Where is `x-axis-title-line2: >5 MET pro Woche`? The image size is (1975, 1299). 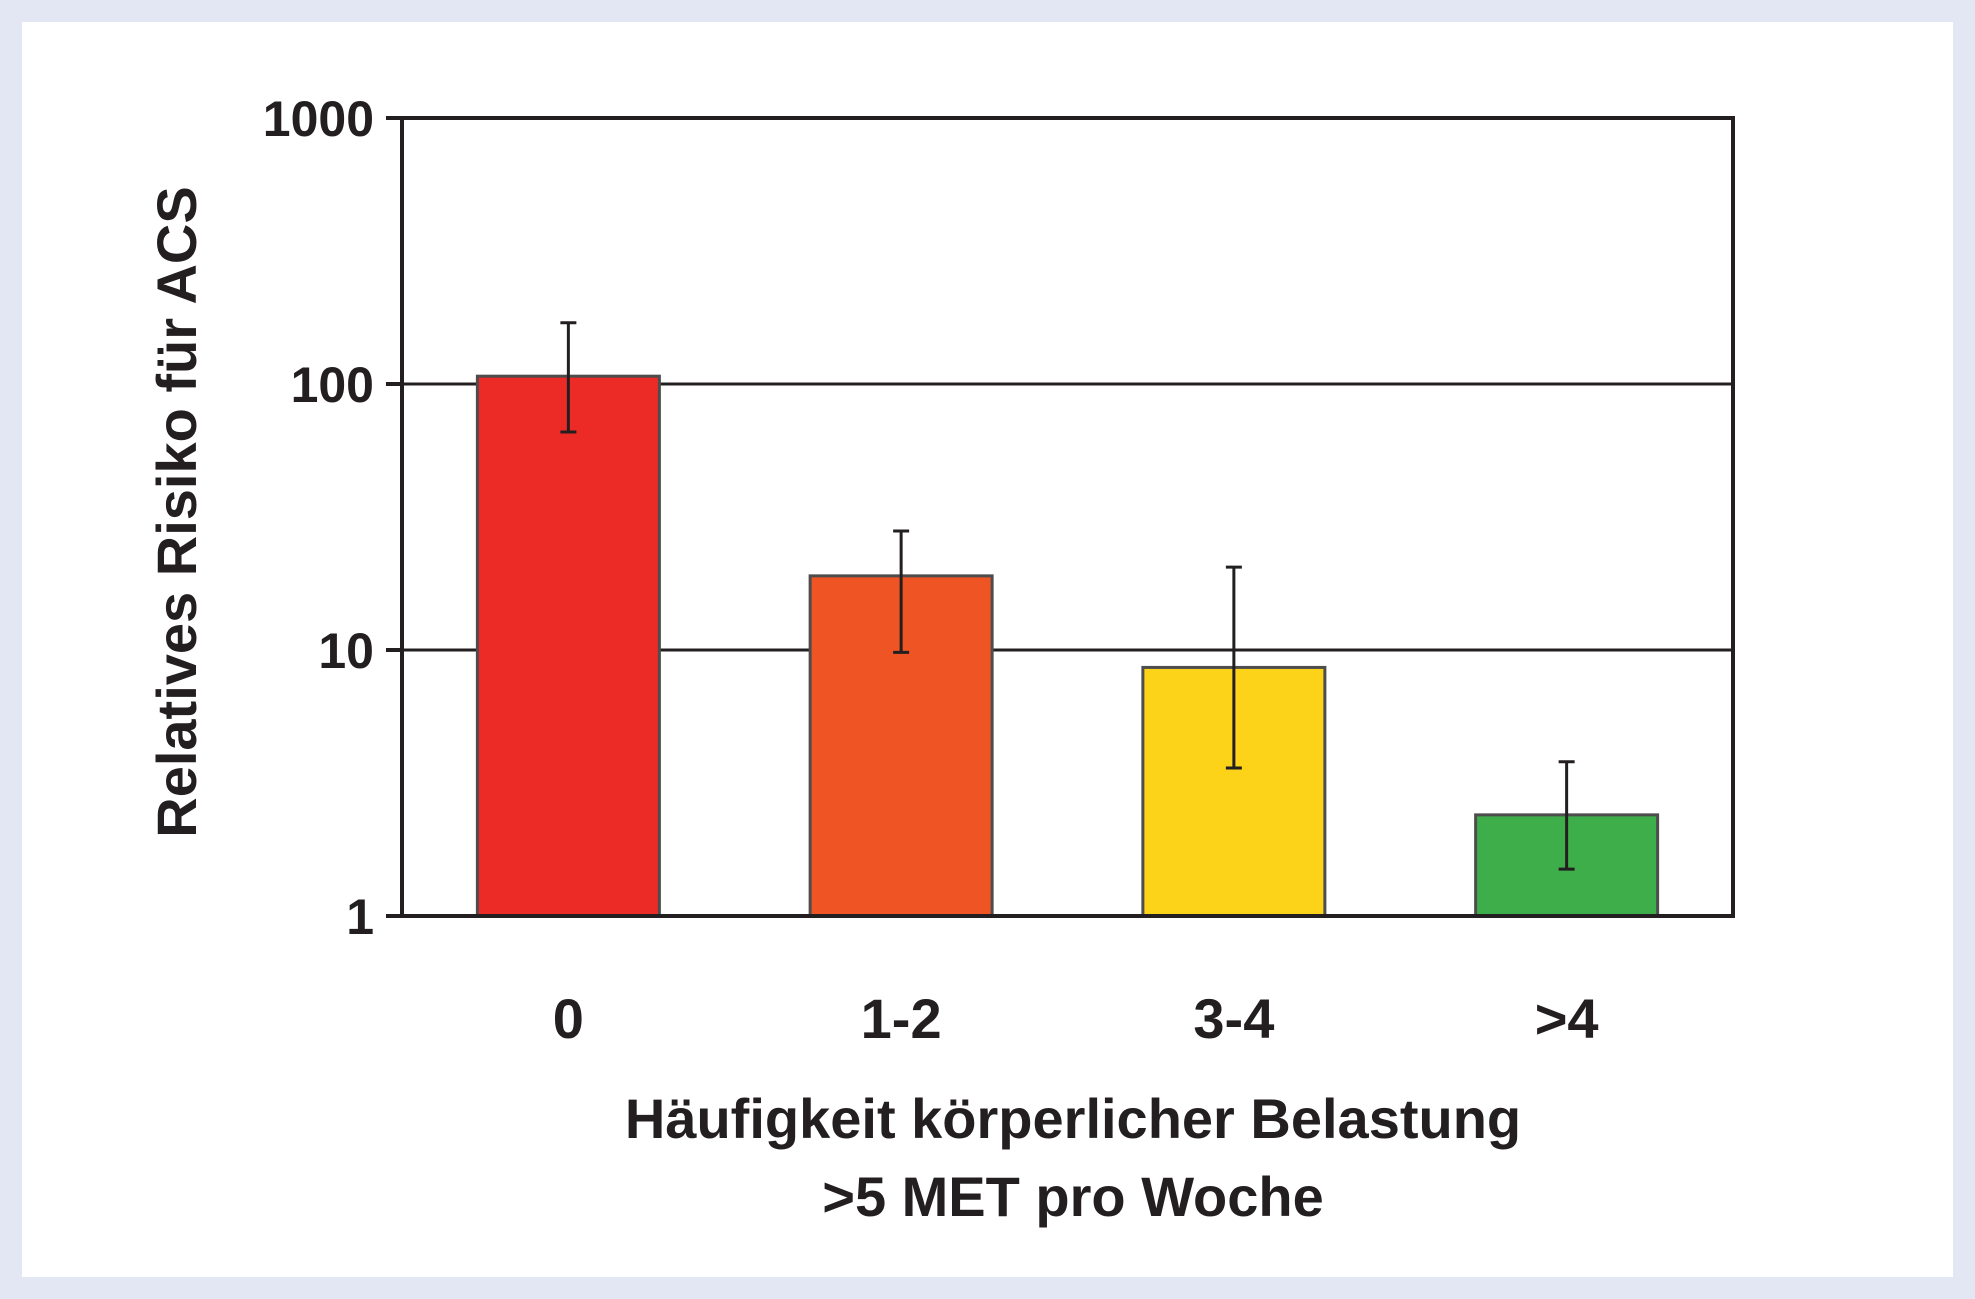
x-axis-title-line2: >5 MET pro Woche is located at coordinates (1072, 1196).